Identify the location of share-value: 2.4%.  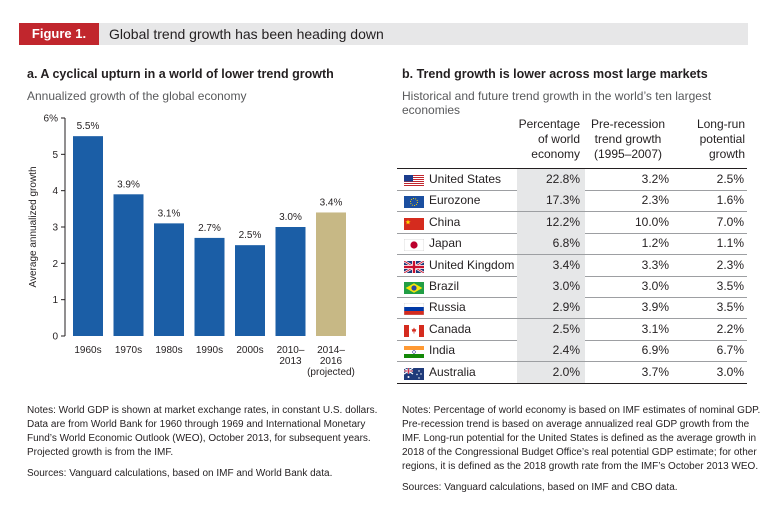
(566, 350).